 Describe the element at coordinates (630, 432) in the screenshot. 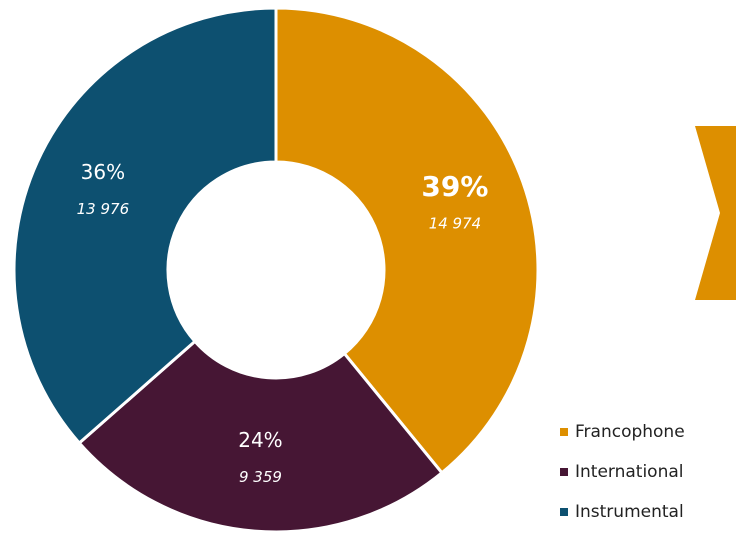

I see `legend-label: Francophone` at that location.